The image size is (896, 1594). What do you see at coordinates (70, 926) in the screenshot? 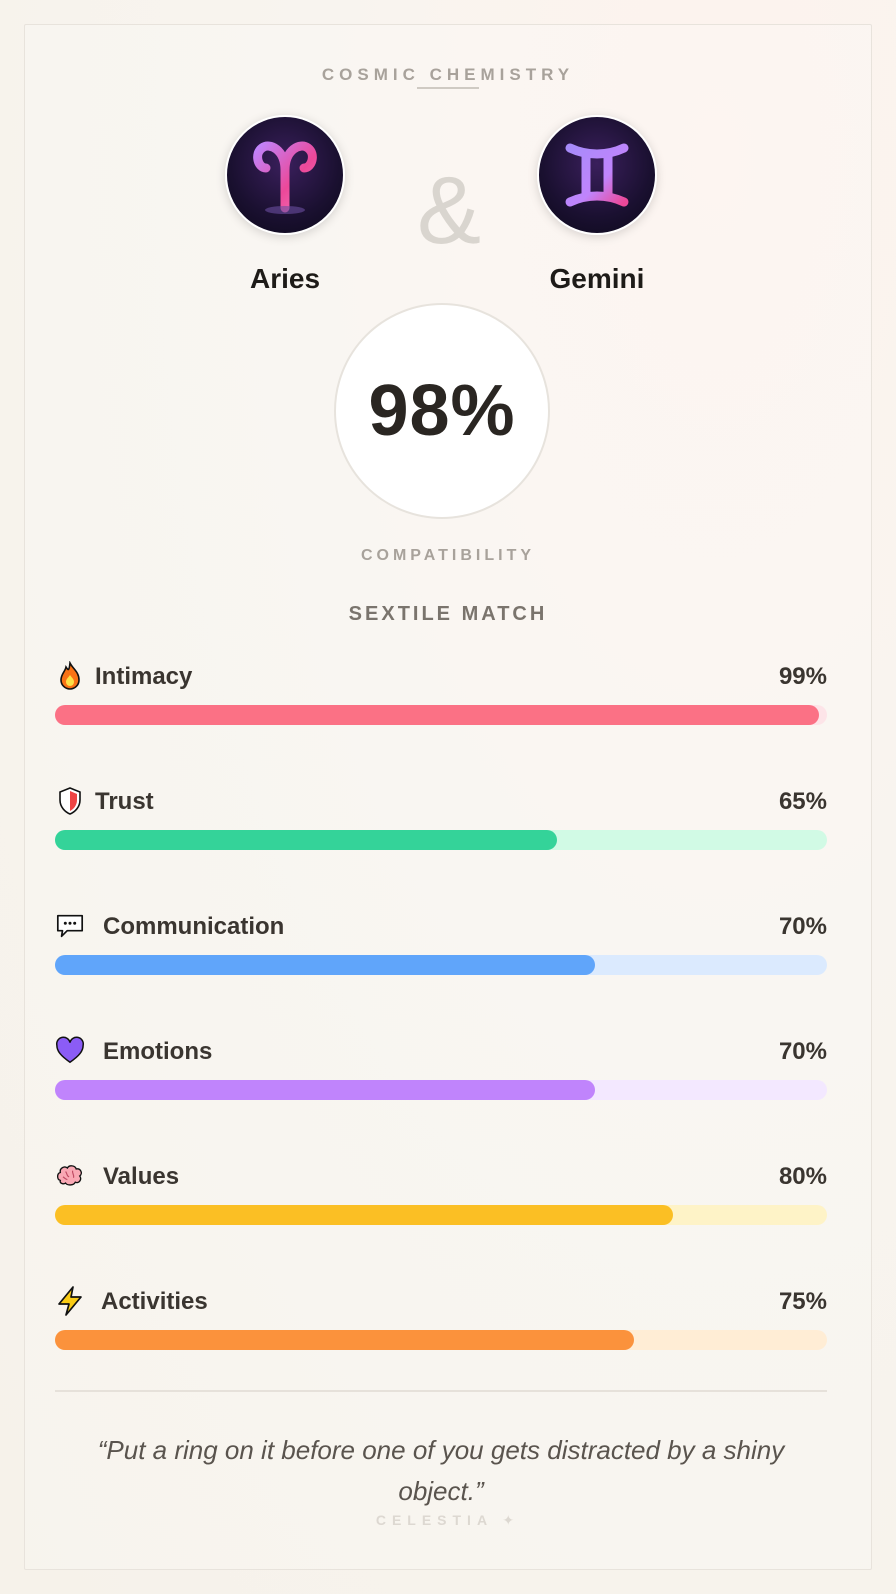
I see `speech-bubble-icon` at bounding box center [70, 926].